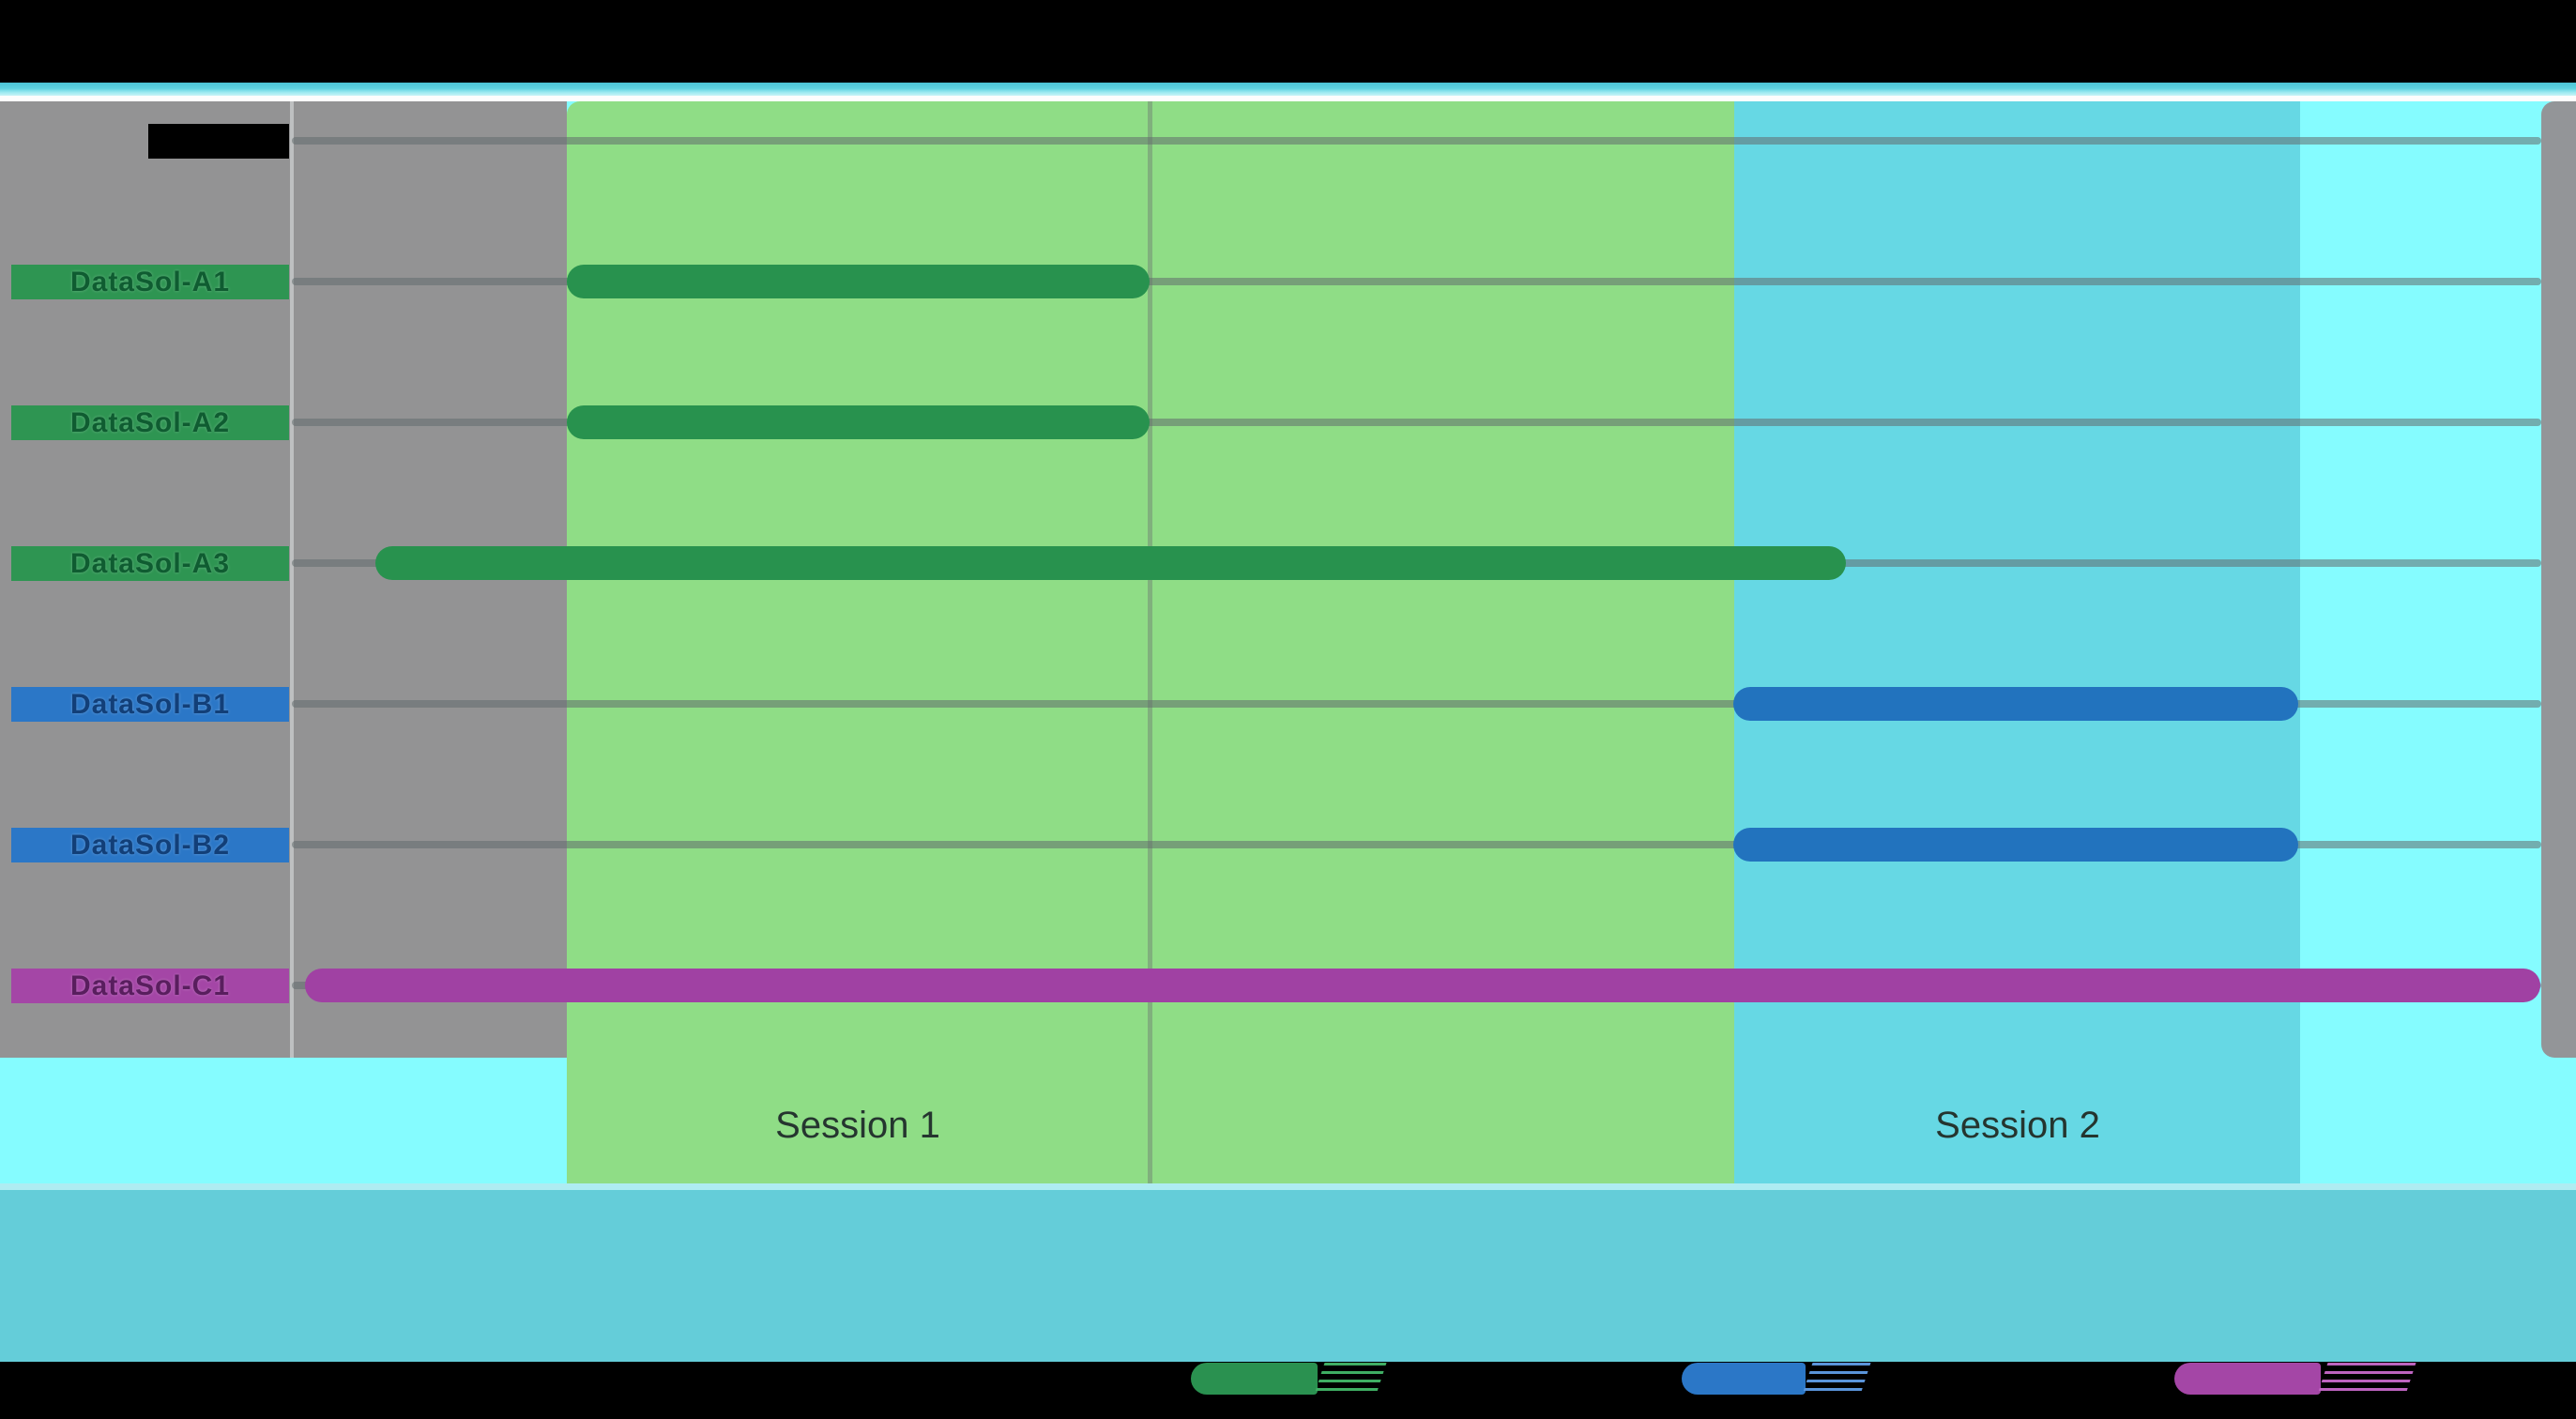 This screenshot has width=2576, height=1419. Describe the element at coordinates (2247, 1379) in the screenshot. I see `legend-swatch-group-C` at that location.